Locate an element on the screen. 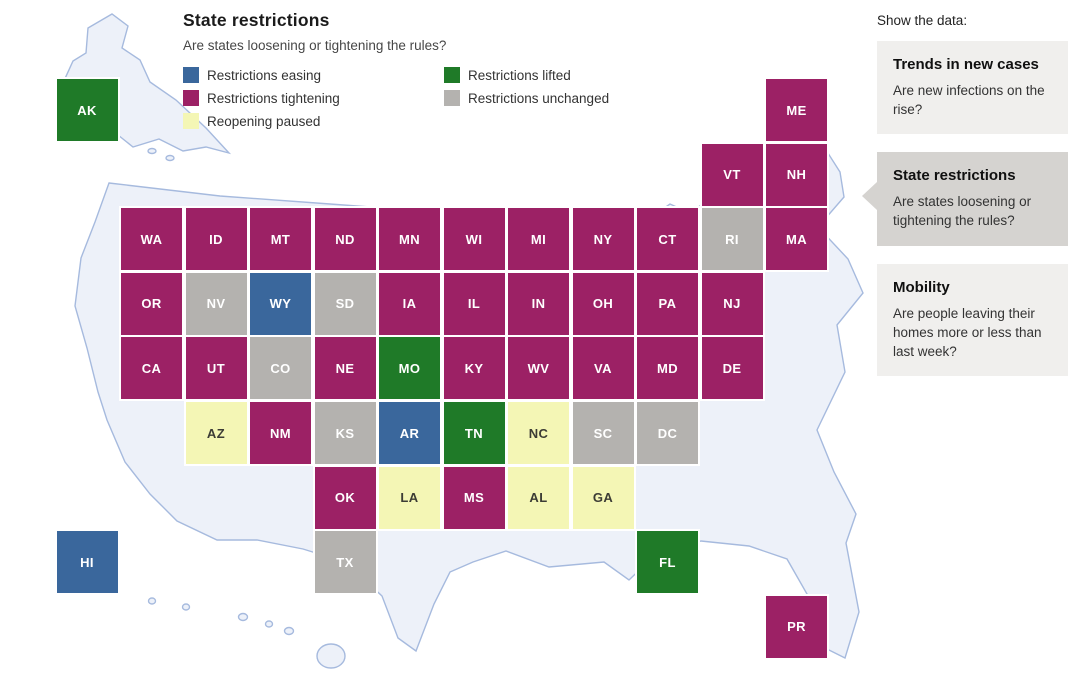 This screenshot has height=677, width=1080. state-tile-ct: CT is located at coordinates (667, 239).